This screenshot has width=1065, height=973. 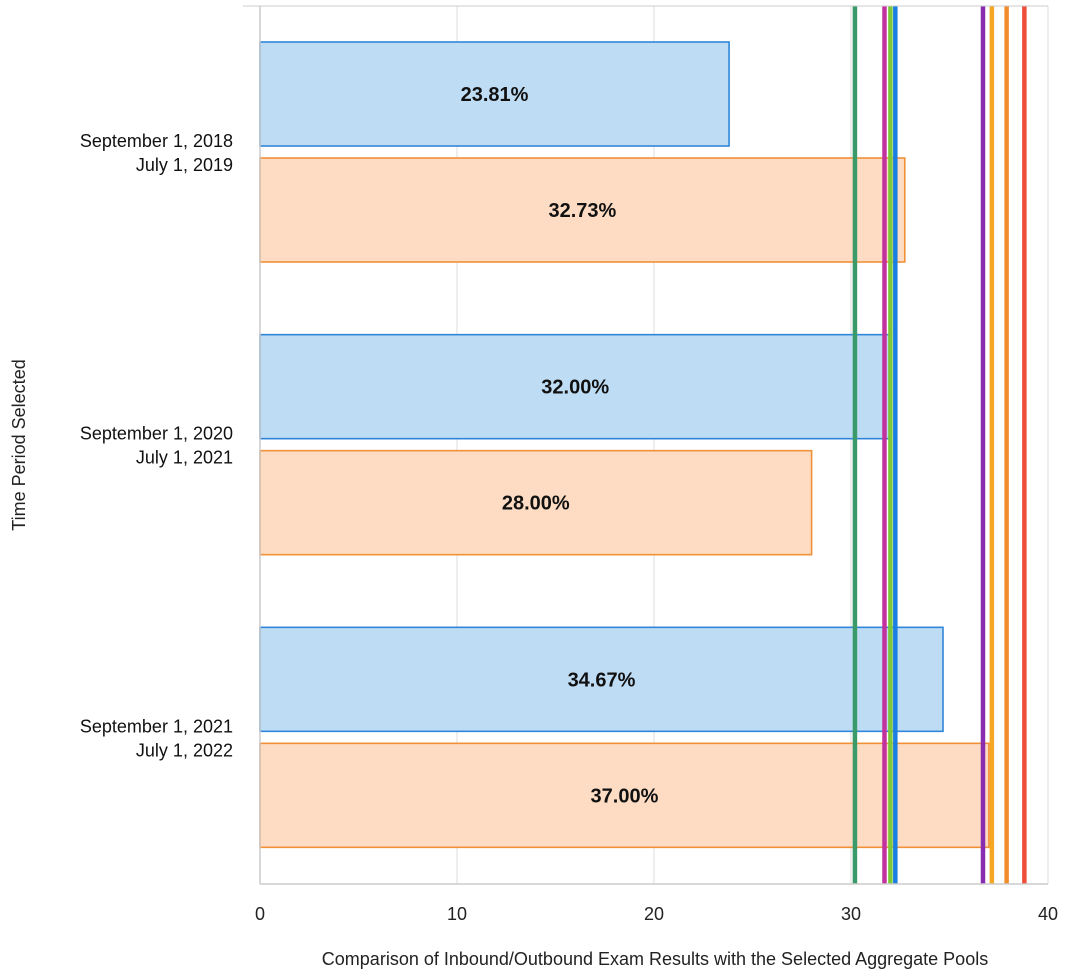 What do you see at coordinates (625, 796) in the screenshot?
I see `bar-value-label: 37.00%` at bounding box center [625, 796].